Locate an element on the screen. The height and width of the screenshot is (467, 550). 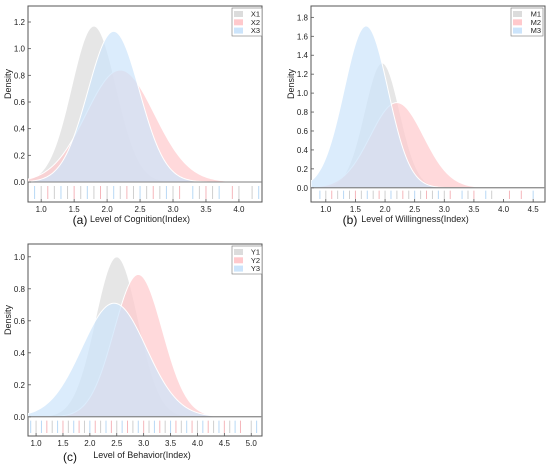
legend-label: X3 is located at coordinates (255, 30).